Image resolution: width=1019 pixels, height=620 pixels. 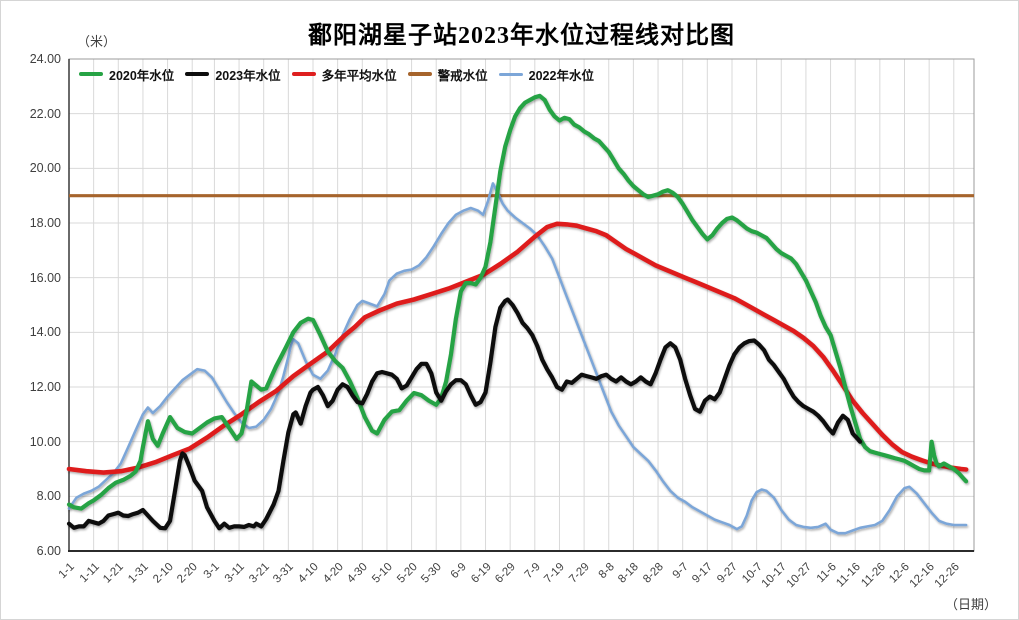 I want to click on y-tick-label: 20.00, so click(x=45, y=168).